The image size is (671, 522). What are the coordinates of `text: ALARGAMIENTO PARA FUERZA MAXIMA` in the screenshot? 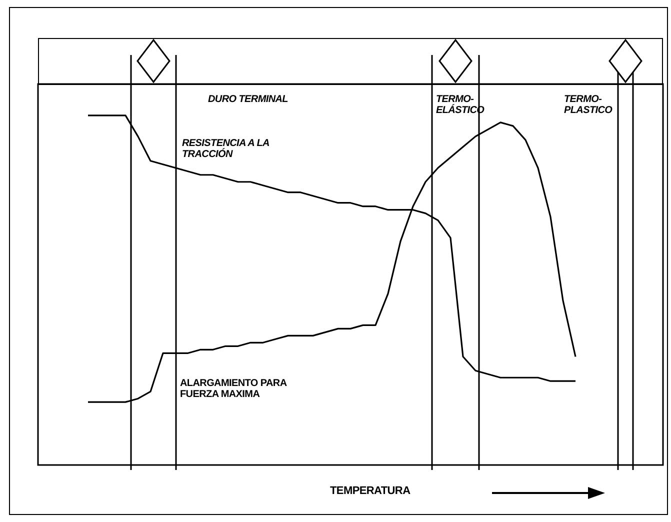 It's located at (234, 389).